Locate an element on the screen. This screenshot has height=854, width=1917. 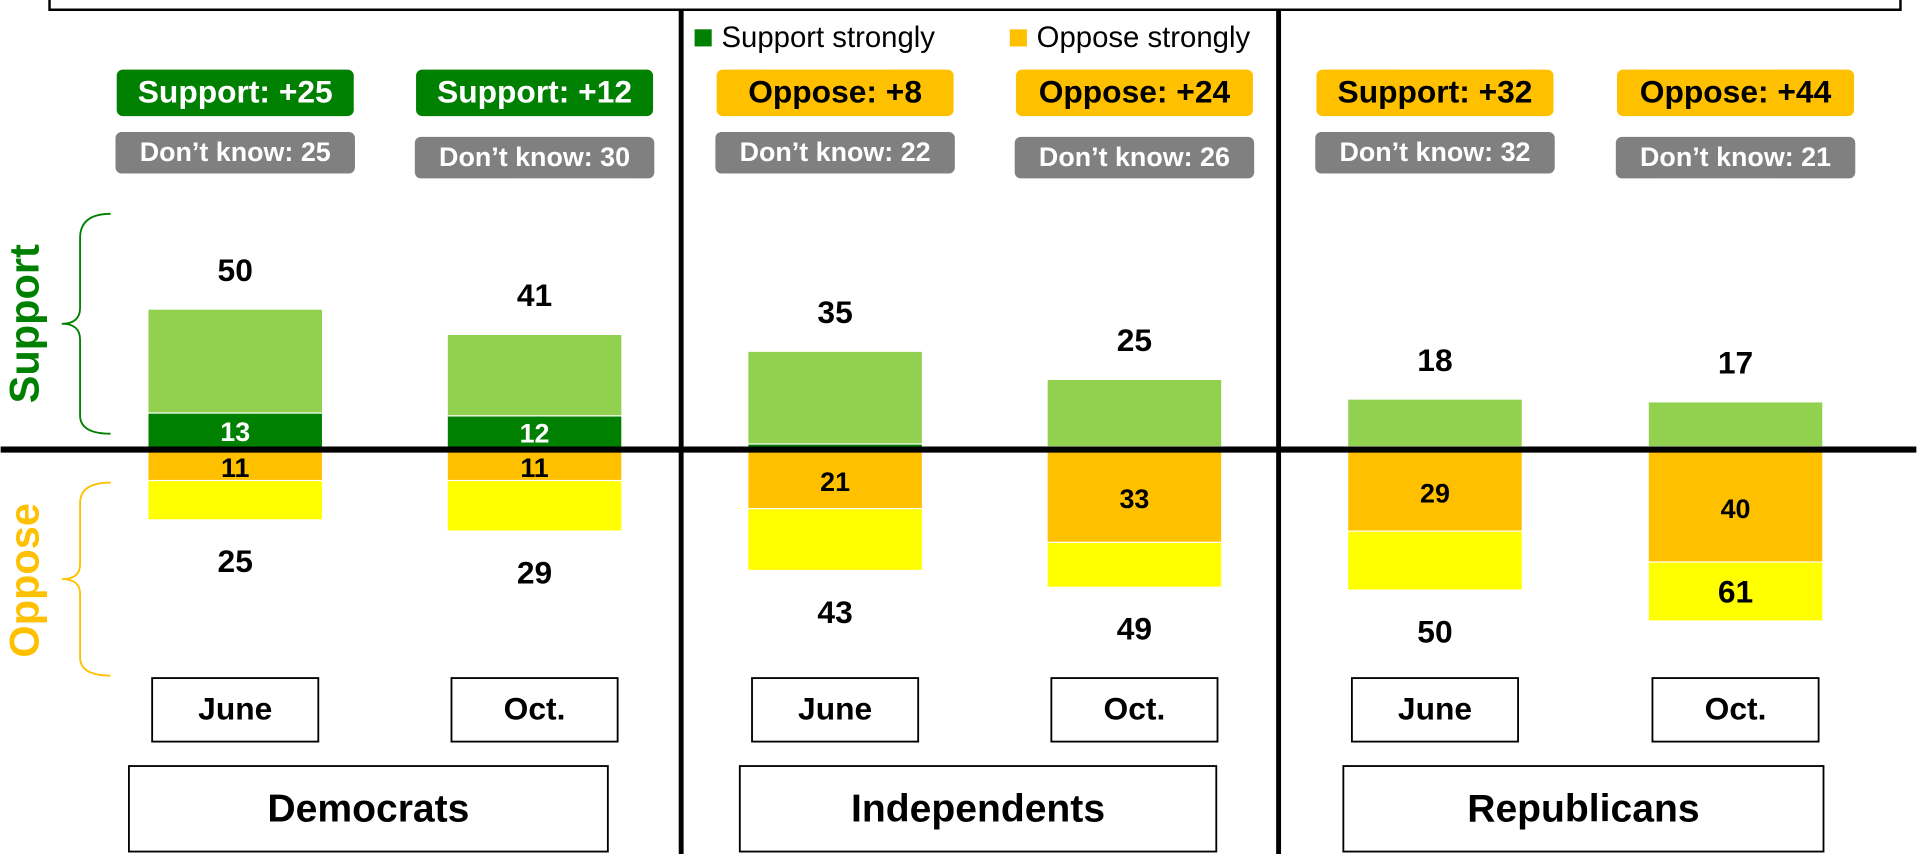
dont-know-label: Don’t know: 32 is located at coordinates (1434, 152).